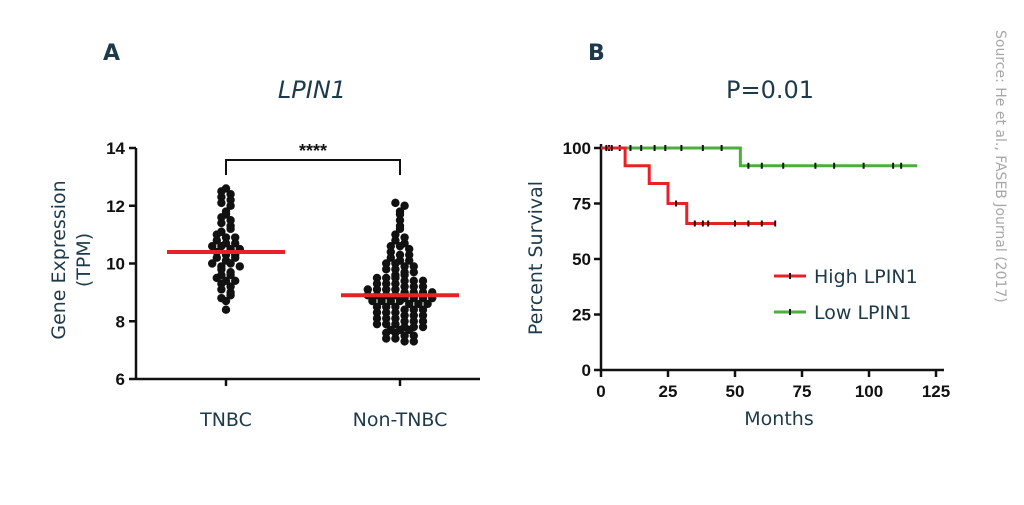  What do you see at coordinates (536, 258) in the screenshot?
I see `chart-b-ylabel: Percent Survival` at bounding box center [536, 258].